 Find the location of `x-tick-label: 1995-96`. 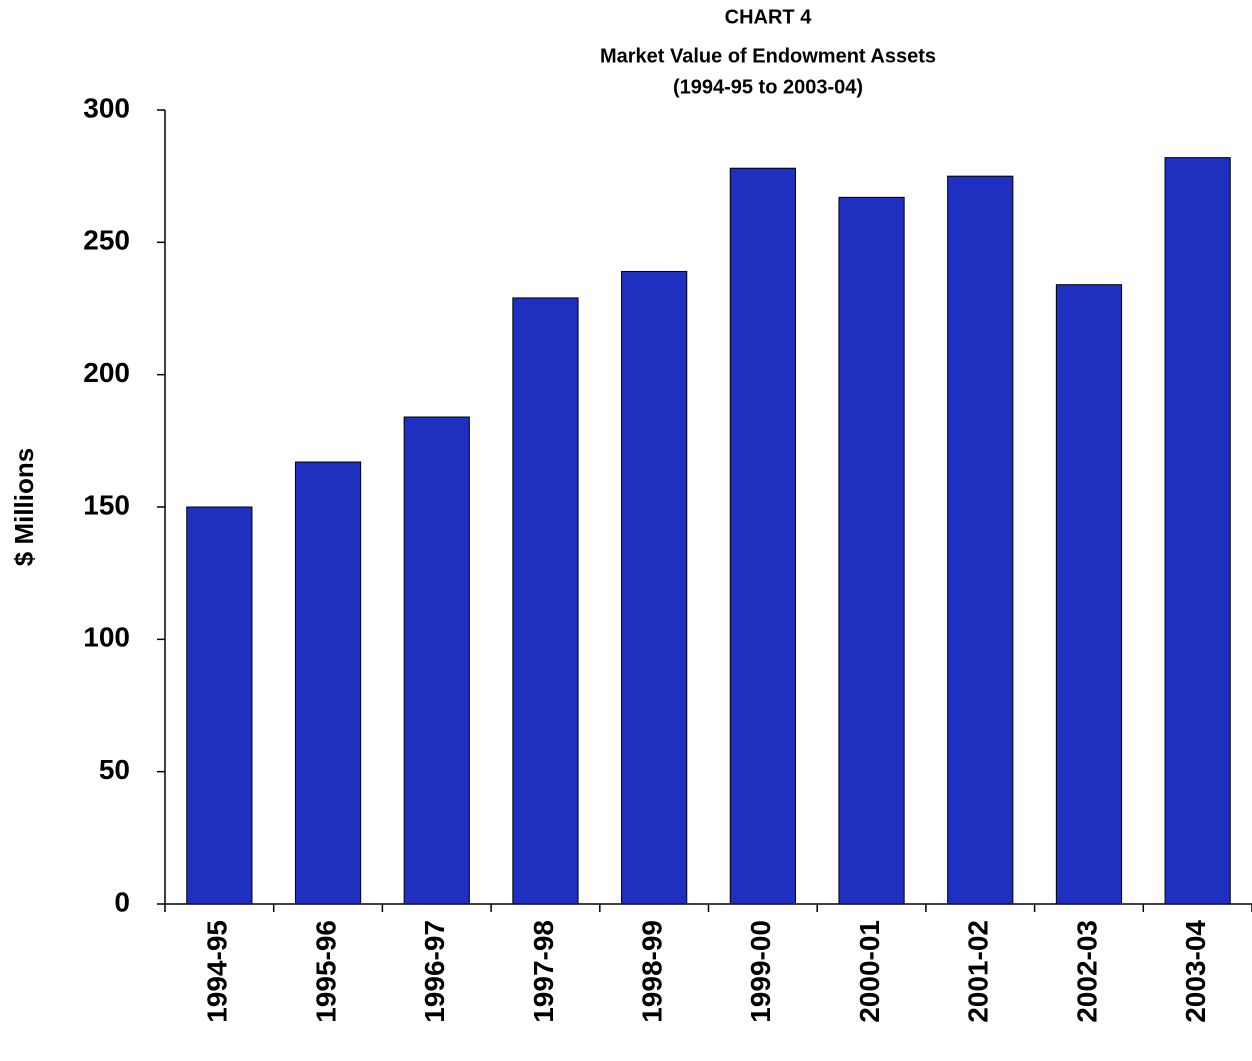

x-tick-label: 1995-96 is located at coordinates (325, 971).